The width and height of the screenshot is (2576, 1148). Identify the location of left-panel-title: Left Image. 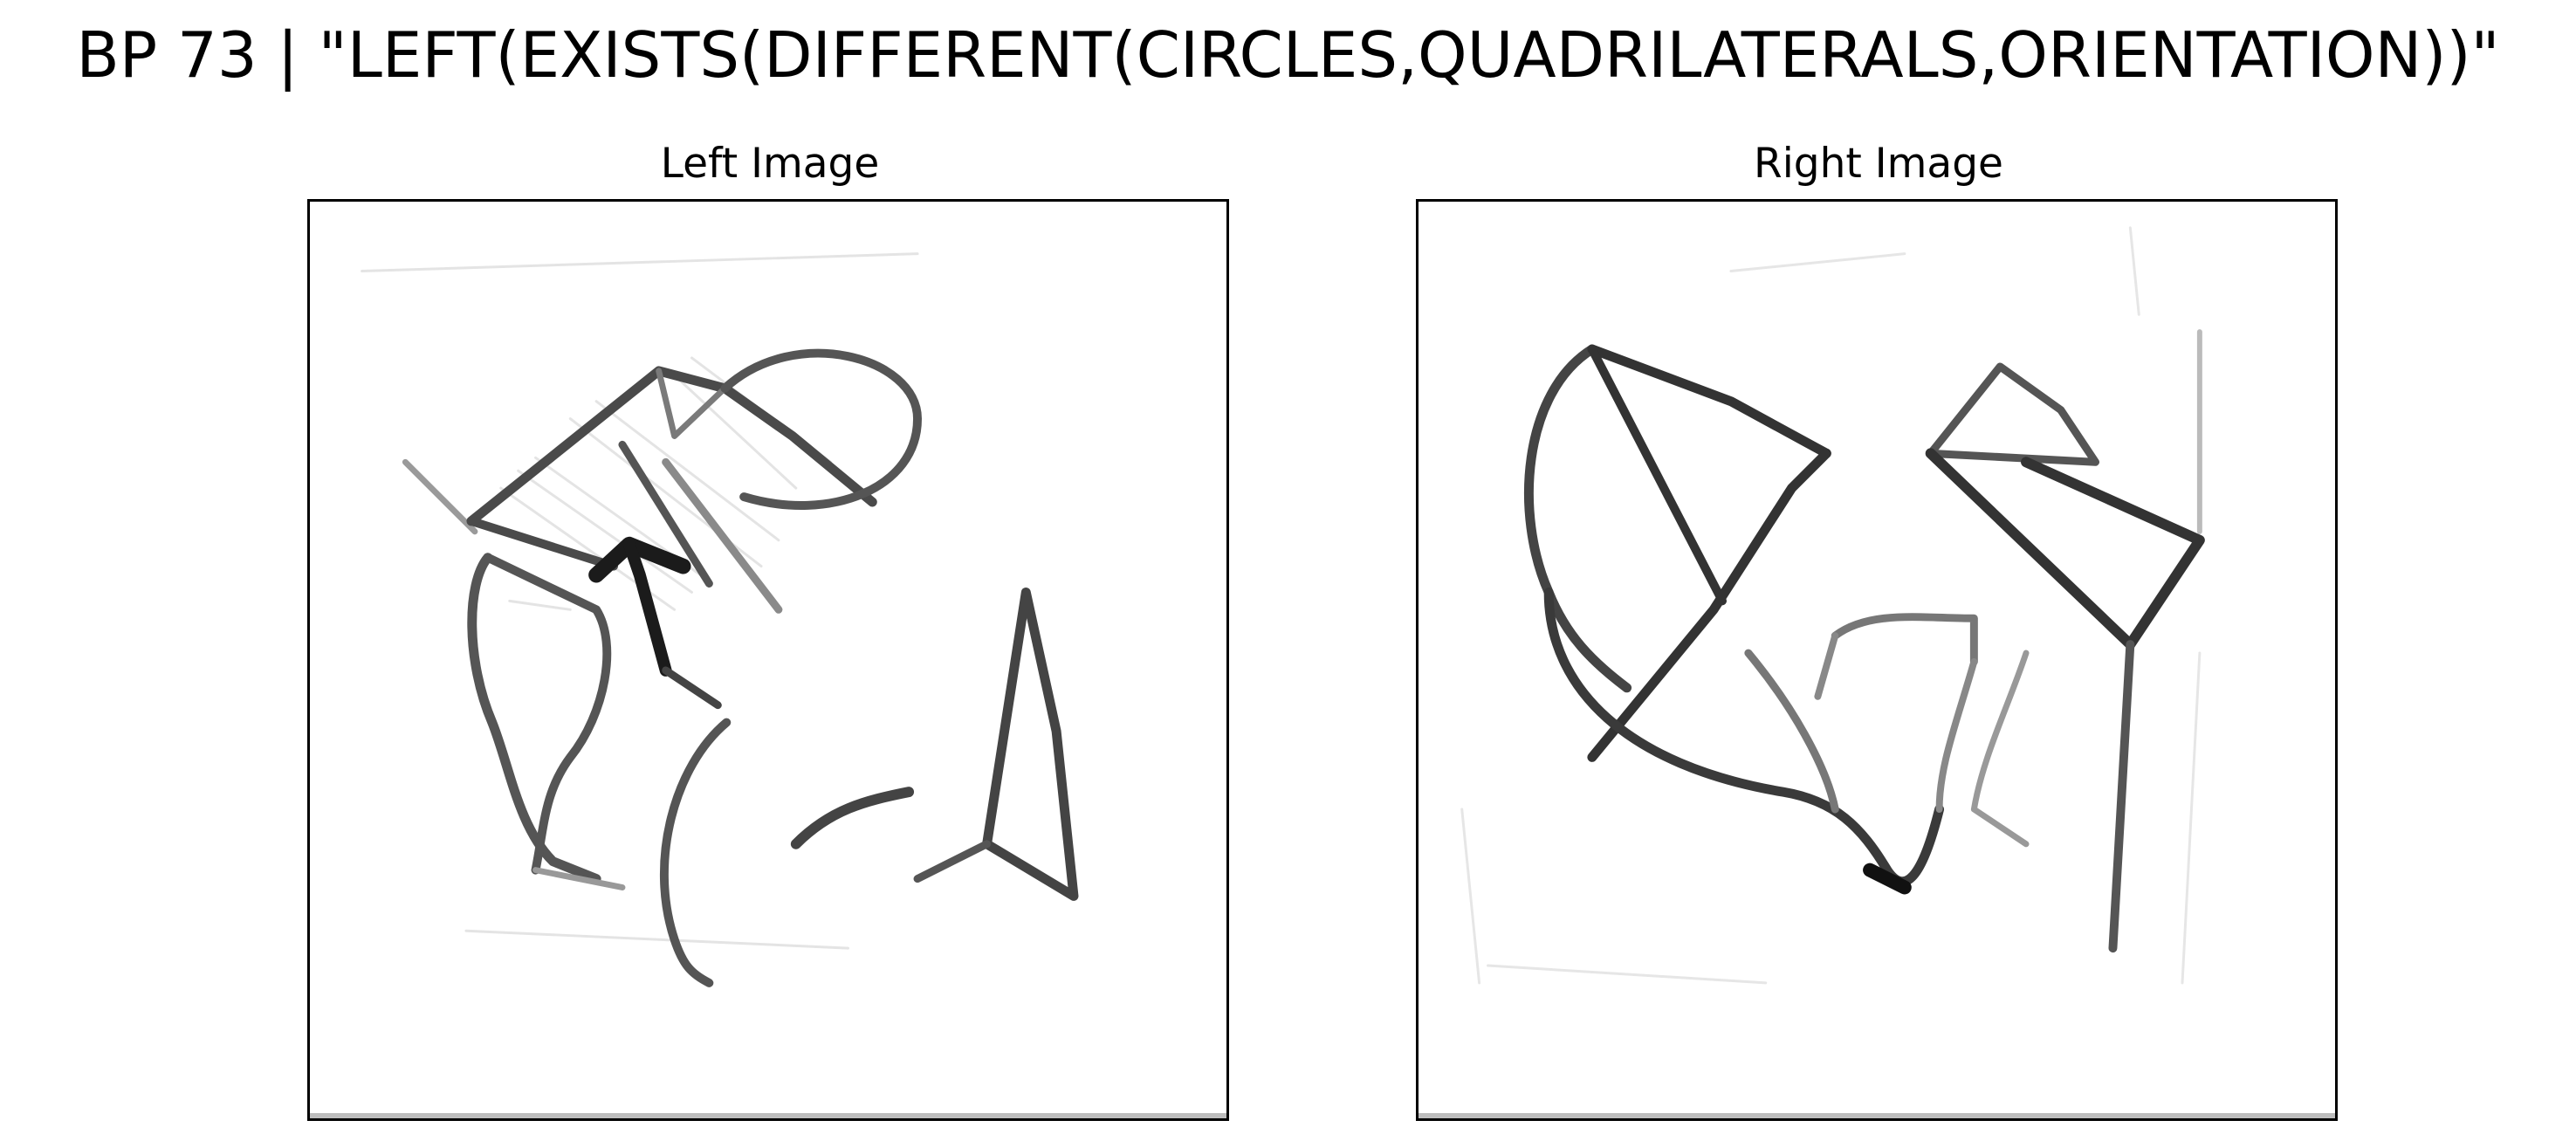
(770, 164).